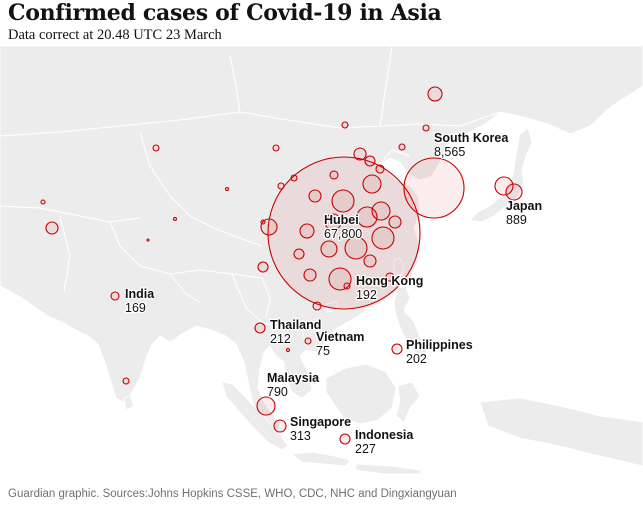  I want to click on label-singapore-name: Singapore, so click(320, 422).